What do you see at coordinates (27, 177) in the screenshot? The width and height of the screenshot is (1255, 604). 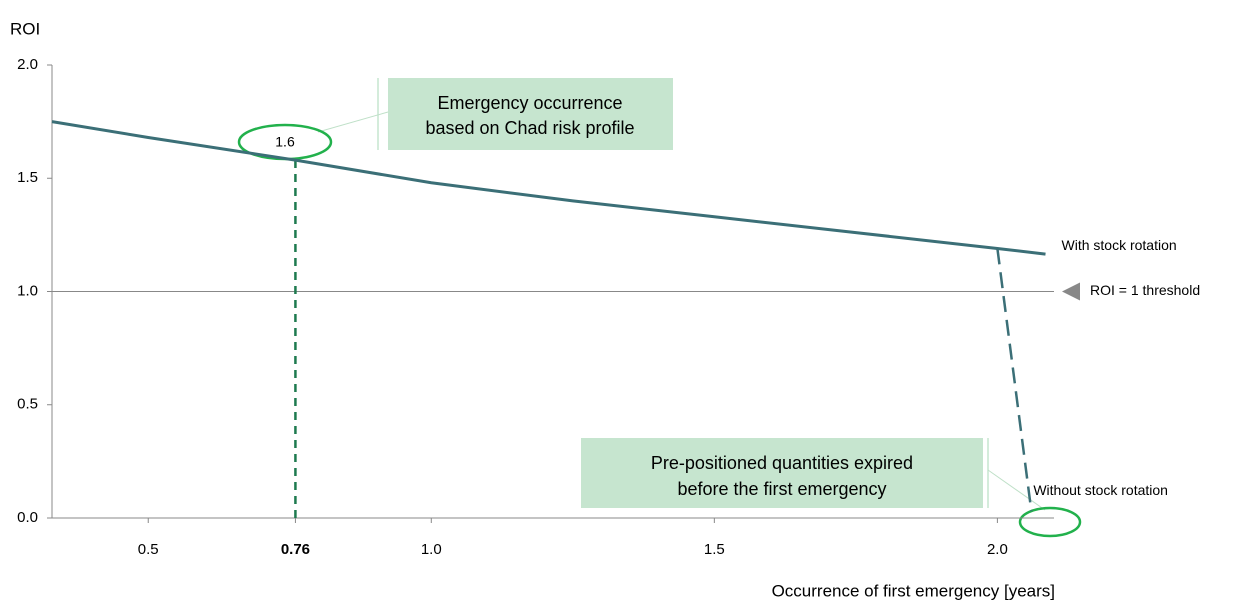 I see `y-tick-label: 1.5` at bounding box center [27, 177].